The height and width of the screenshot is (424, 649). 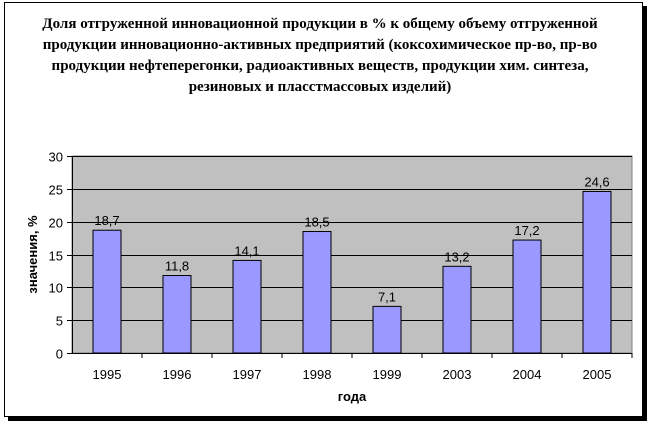 What do you see at coordinates (317, 292) in the screenshot?
I see `bar-1998` at bounding box center [317, 292].